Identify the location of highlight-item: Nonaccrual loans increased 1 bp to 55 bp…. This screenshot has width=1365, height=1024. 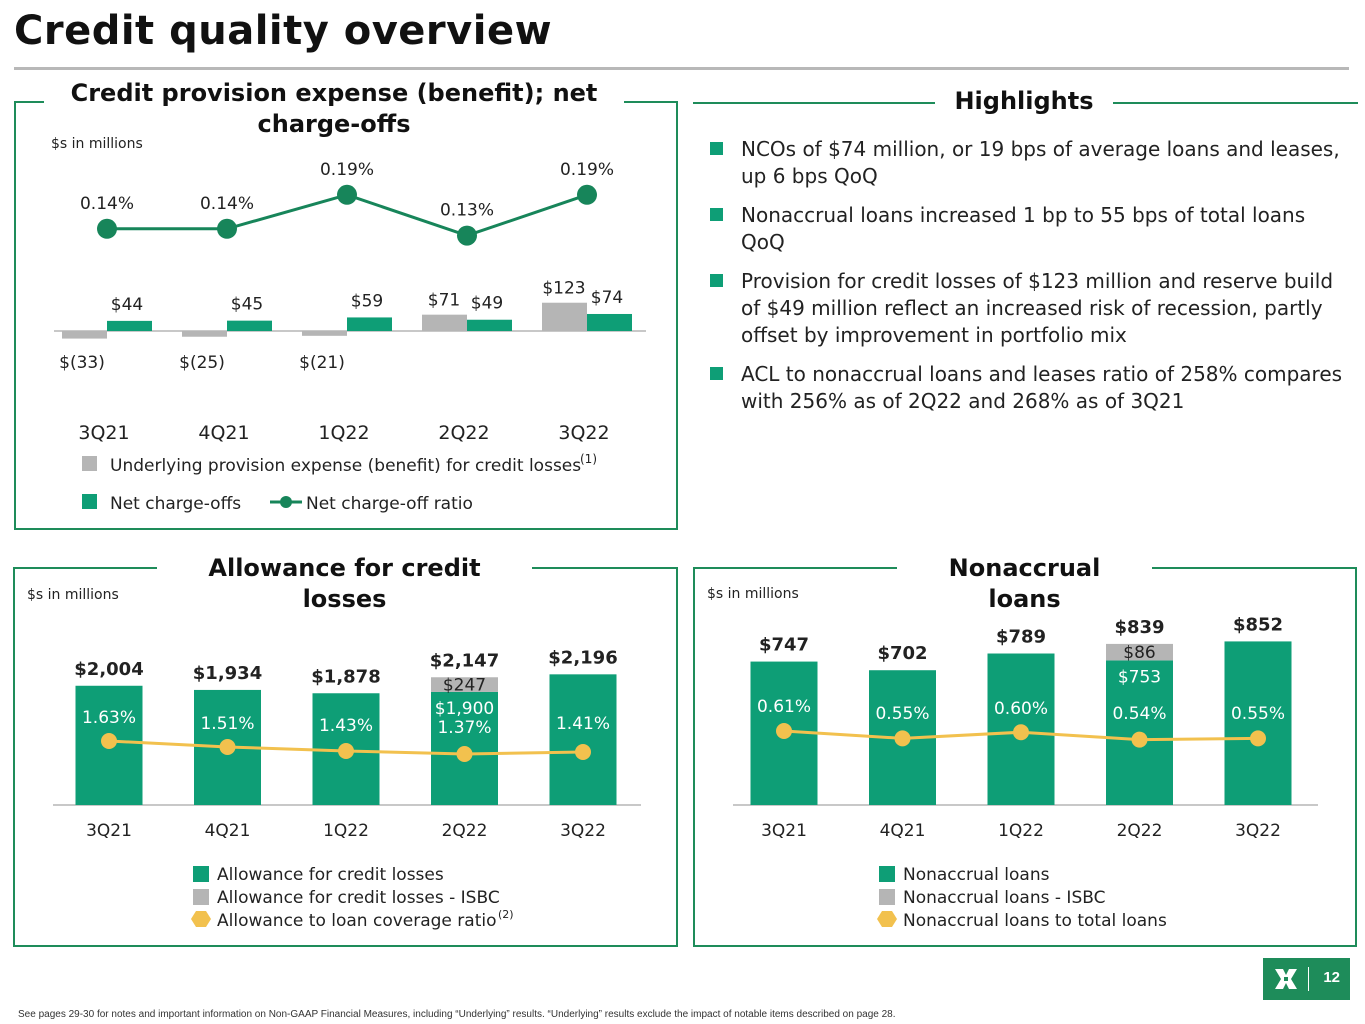
(1028, 229).